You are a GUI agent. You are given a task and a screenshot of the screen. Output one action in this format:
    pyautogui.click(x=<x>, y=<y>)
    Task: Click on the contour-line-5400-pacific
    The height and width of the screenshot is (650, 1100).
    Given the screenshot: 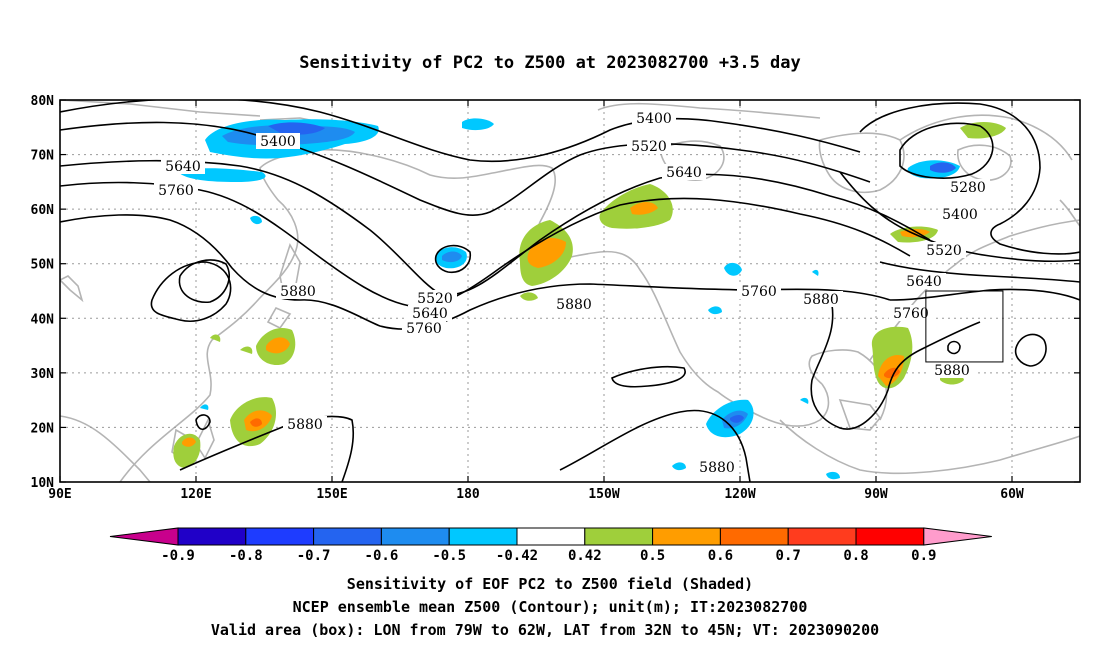 What is the action you would take?
    pyautogui.click(x=460, y=131)
    